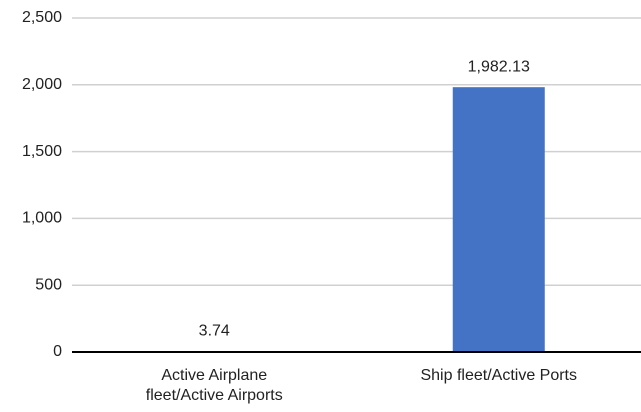 The image size is (641, 412). Describe the element at coordinates (42, 218) in the screenshot. I see `y-tick-label: 1,000` at that location.